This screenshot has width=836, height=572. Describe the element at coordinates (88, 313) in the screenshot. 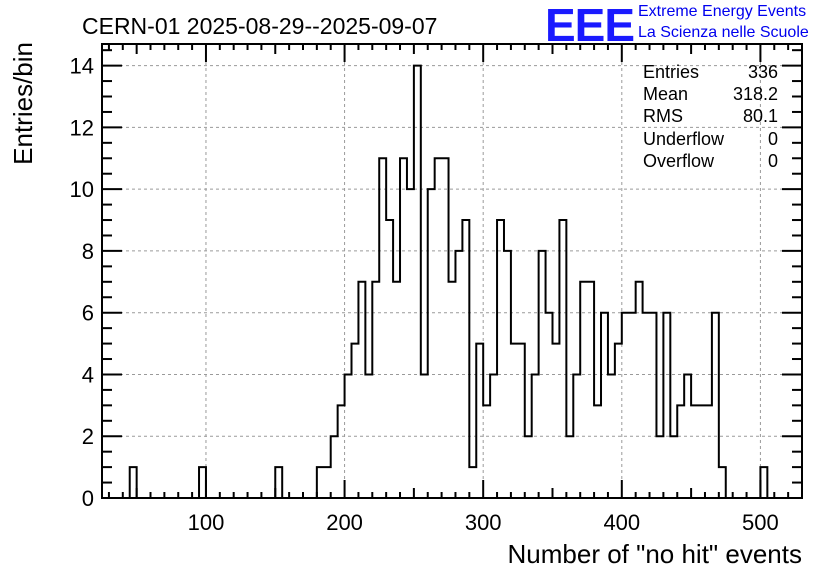

I see `y-tick-label: 6` at that location.